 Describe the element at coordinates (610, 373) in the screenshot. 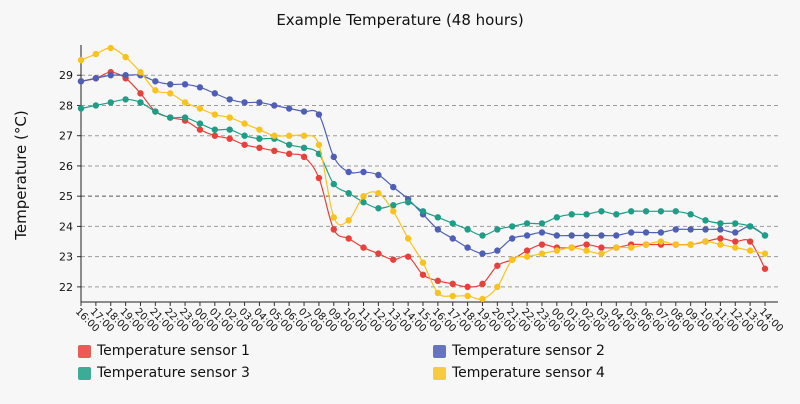

I see `legend-item-sensor-4: Temperature sensor 4` at that location.